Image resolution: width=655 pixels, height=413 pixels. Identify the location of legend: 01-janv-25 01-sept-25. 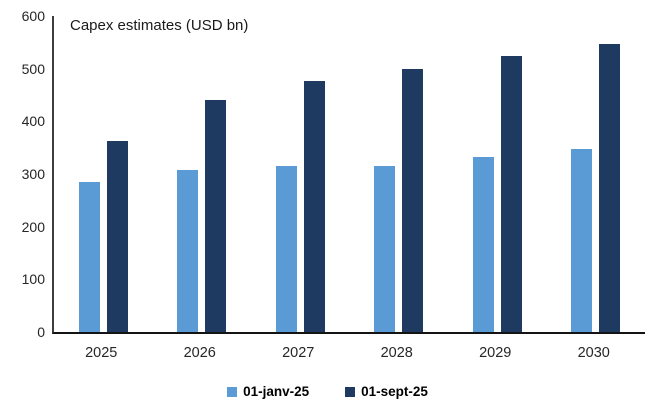
(327, 391).